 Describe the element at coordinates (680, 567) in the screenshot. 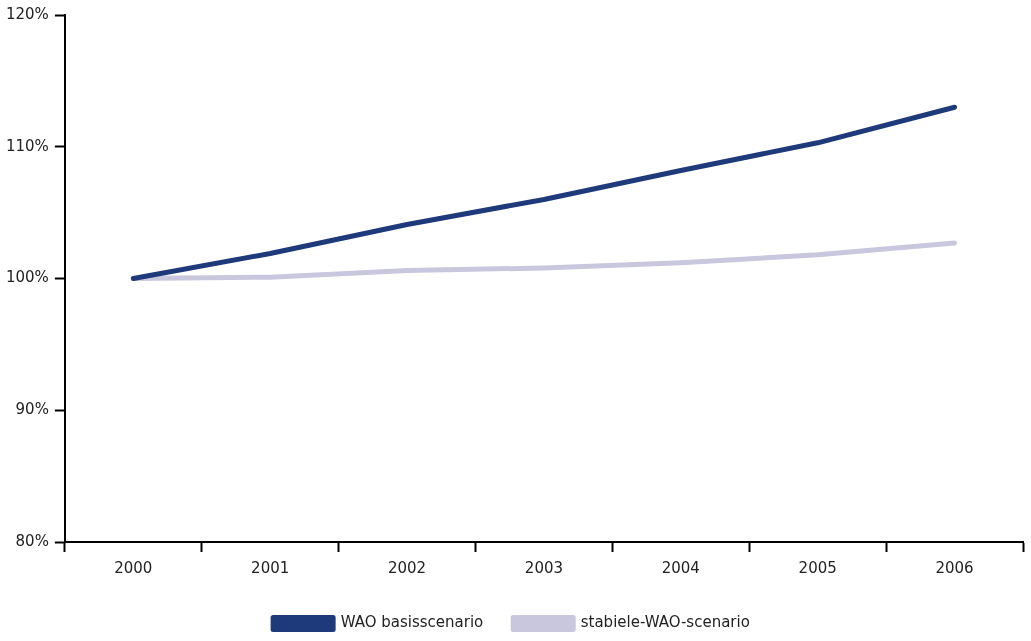

I see `x-tick-label: 2004` at that location.